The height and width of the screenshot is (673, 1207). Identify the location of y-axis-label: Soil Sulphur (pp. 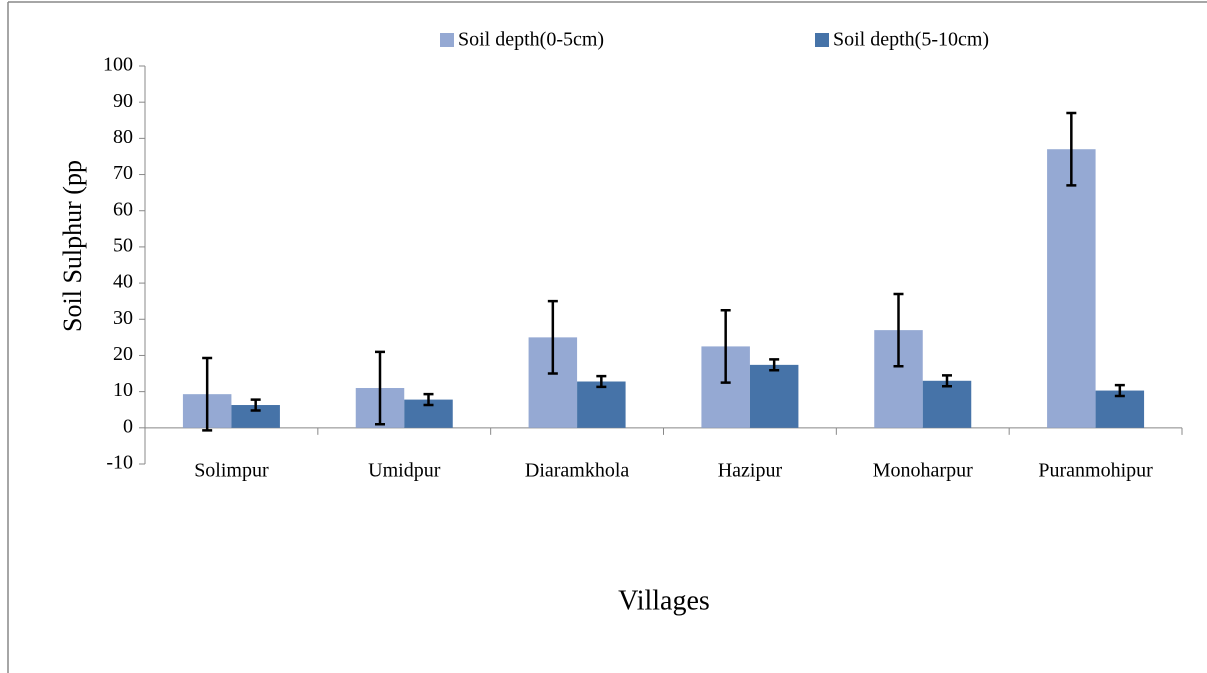
(72, 246).